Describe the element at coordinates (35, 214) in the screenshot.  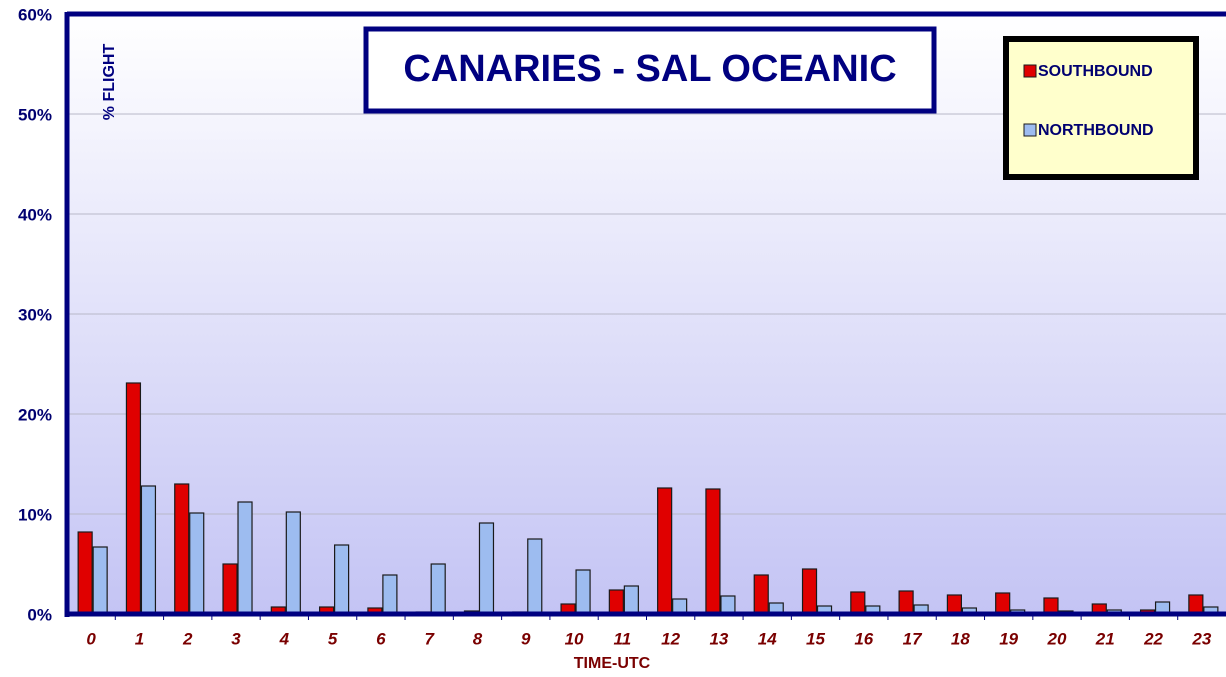
I see `y-tick-label: 40%` at that location.